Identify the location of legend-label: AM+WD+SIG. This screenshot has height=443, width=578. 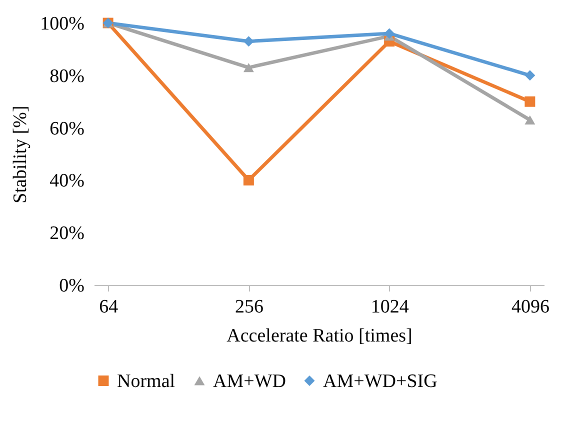
(380, 381).